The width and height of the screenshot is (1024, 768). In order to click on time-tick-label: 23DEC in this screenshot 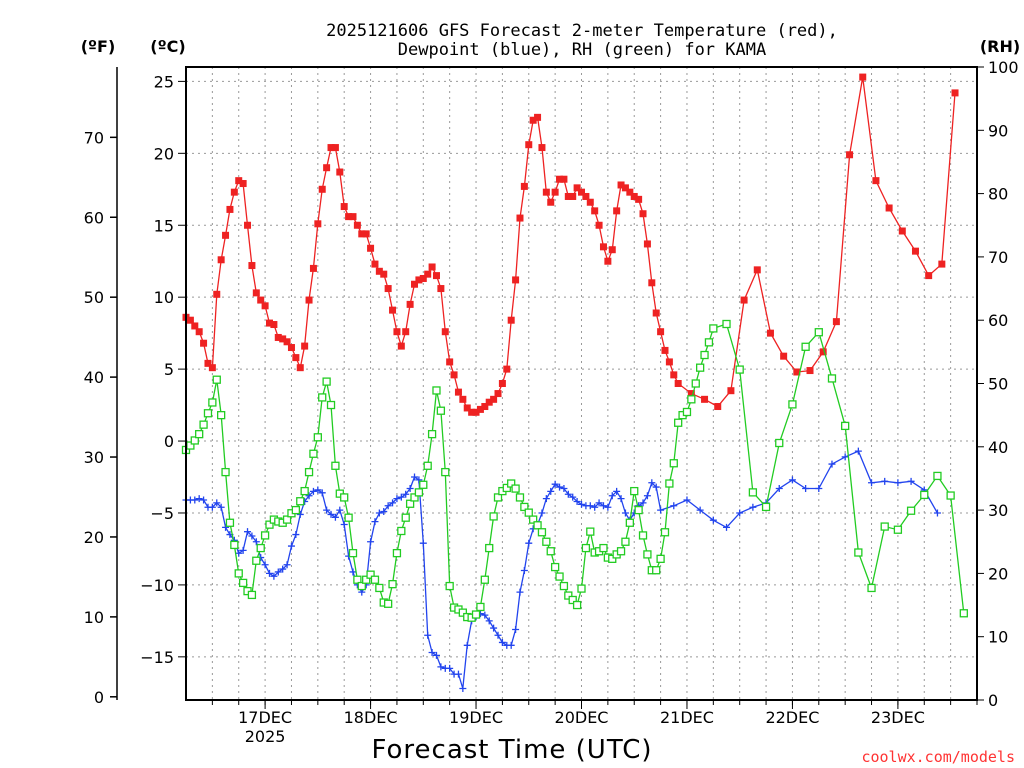, I will do `click(898, 717)`.